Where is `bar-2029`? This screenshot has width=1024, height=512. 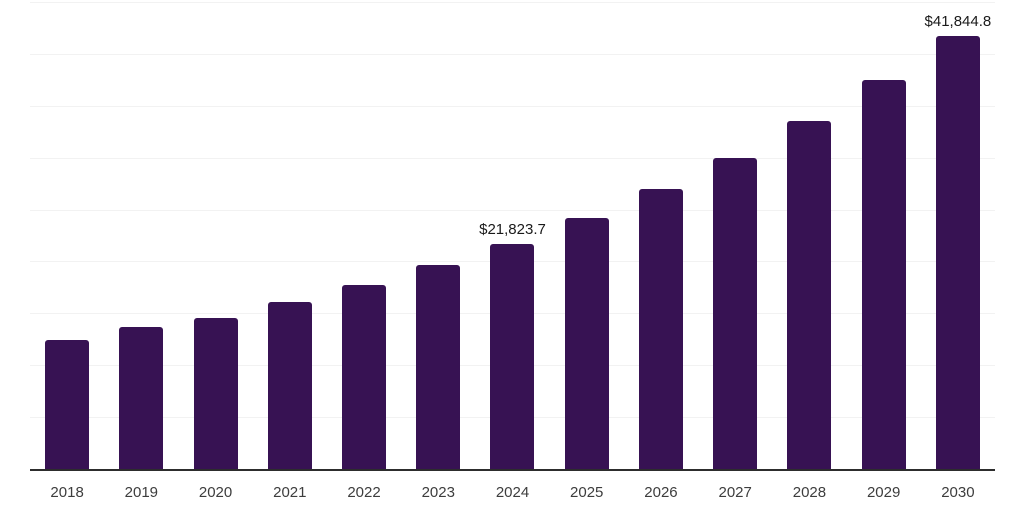 bar-2029 is located at coordinates (883, 275).